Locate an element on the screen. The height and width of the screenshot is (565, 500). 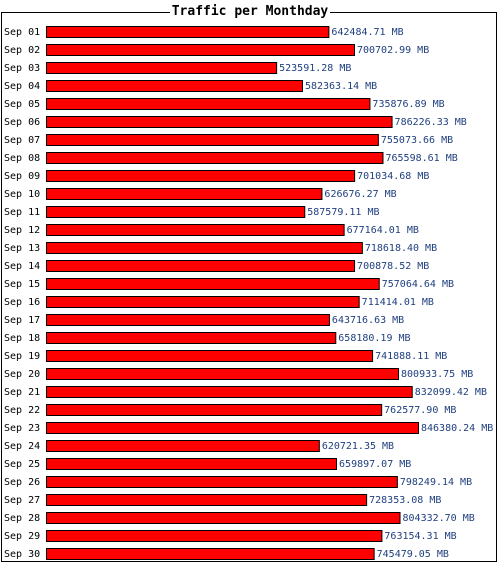
value-label: 523591.28 MB is located at coordinates (315, 68).